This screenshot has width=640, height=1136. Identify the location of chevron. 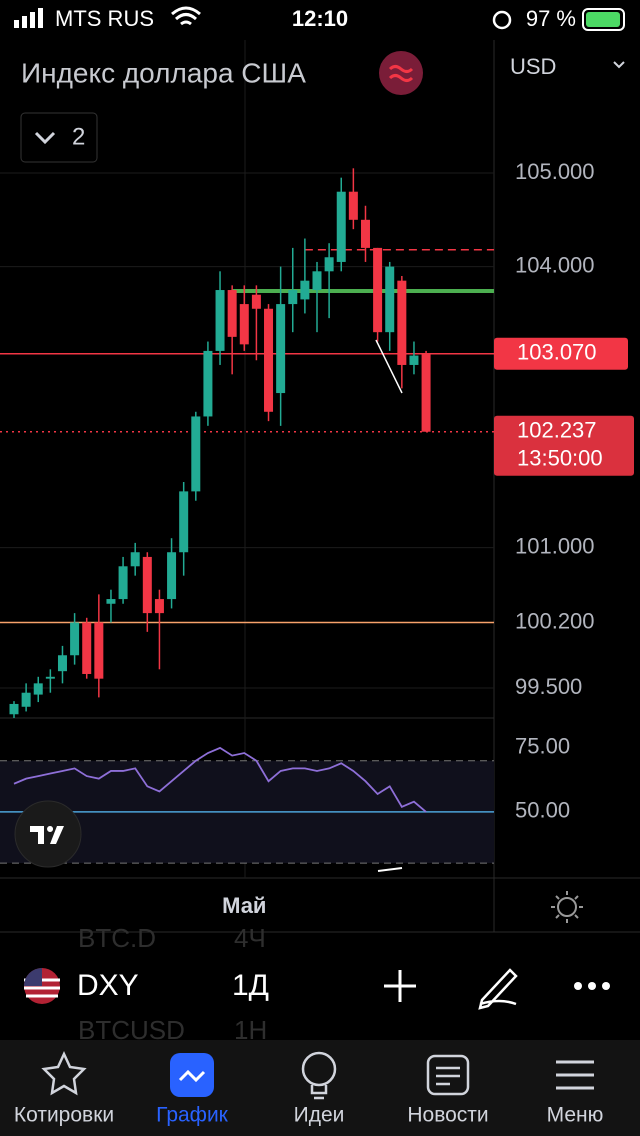
(45, 138).